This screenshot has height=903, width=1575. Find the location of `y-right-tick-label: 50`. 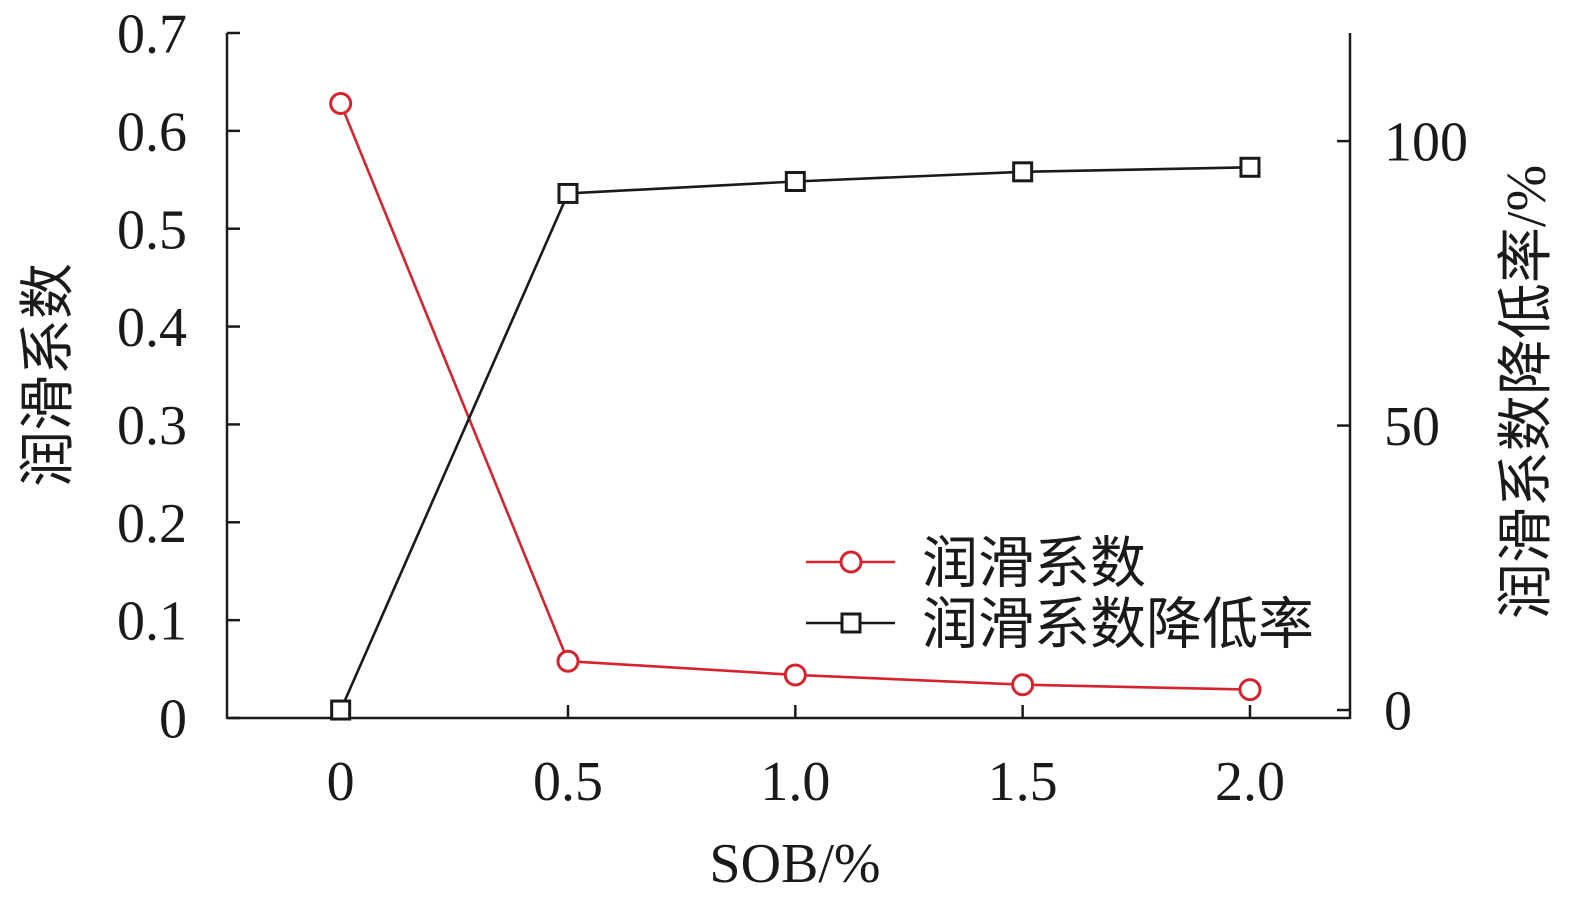

y-right-tick-label: 50 is located at coordinates (1412, 427).